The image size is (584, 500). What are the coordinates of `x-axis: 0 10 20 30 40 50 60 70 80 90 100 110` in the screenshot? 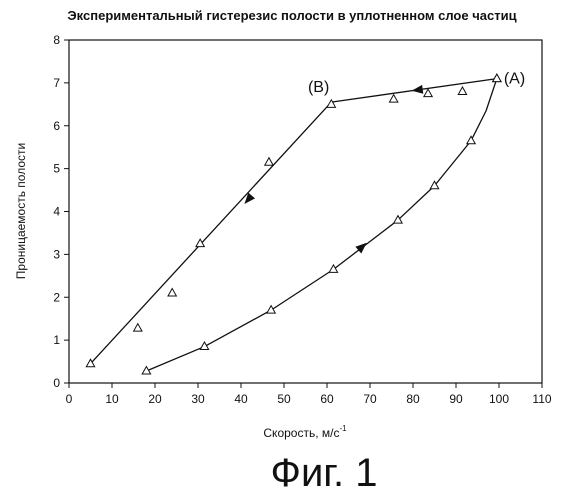 It's located at (309, 394).